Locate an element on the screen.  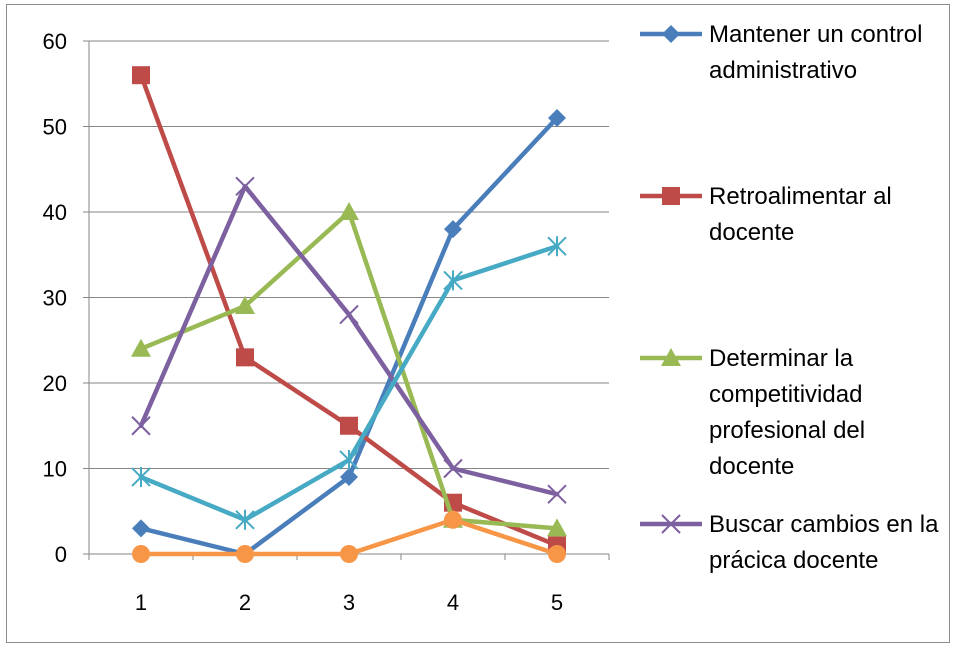
legend-label: prácica docente is located at coordinates (793, 560).